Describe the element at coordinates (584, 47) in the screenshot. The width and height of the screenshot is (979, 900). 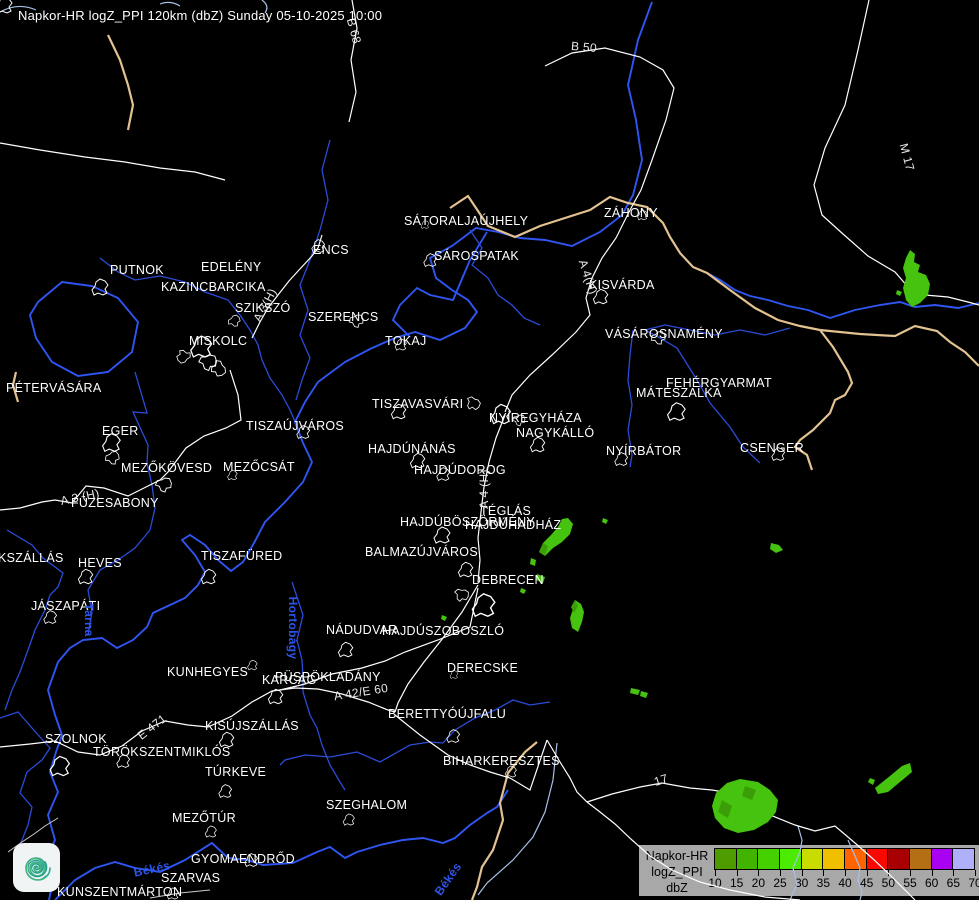
I see `road-label-b-50: B 50` at that location.